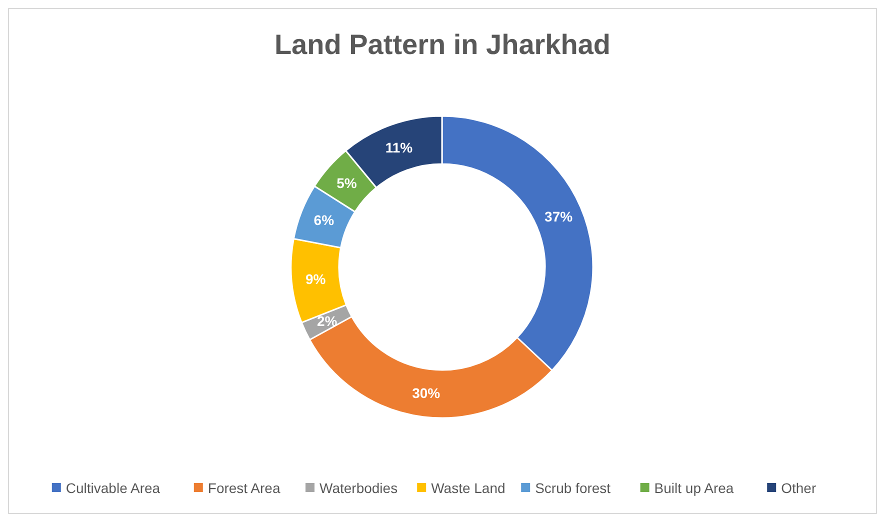 The height and width of the screenshot is (522, 885). Describe the element at coordinates (694, 488) in the screenshot. I see `legend-label: Built up Area` at that location.